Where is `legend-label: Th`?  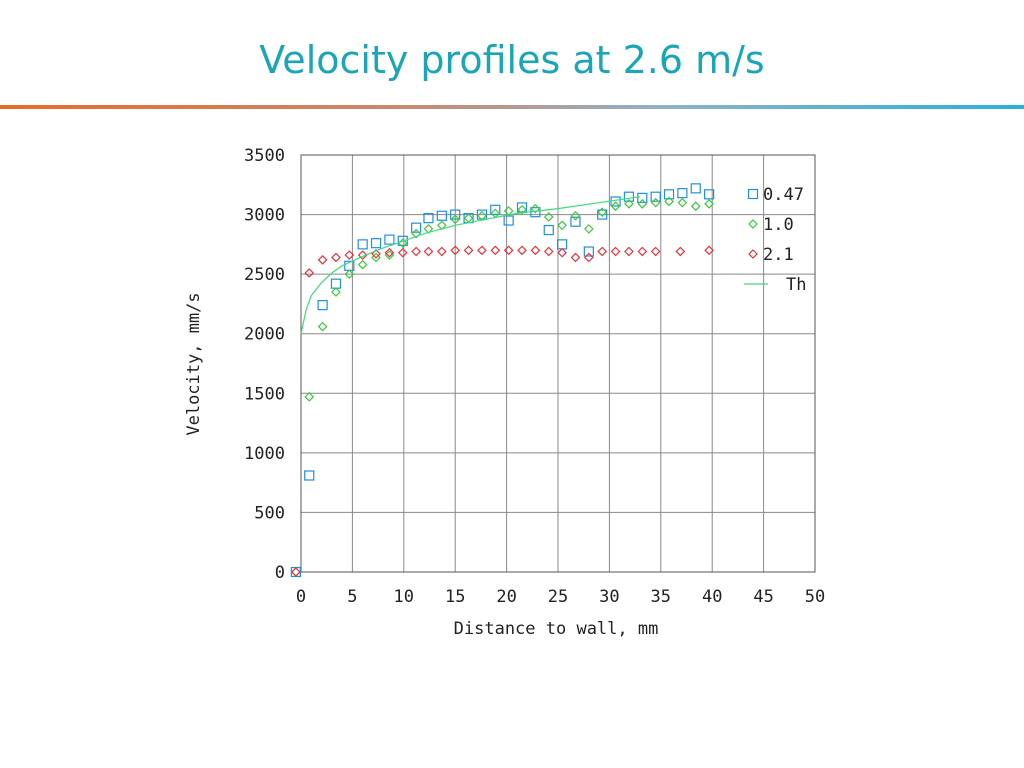 legend-label: Th is located at coordinates (796, 285).